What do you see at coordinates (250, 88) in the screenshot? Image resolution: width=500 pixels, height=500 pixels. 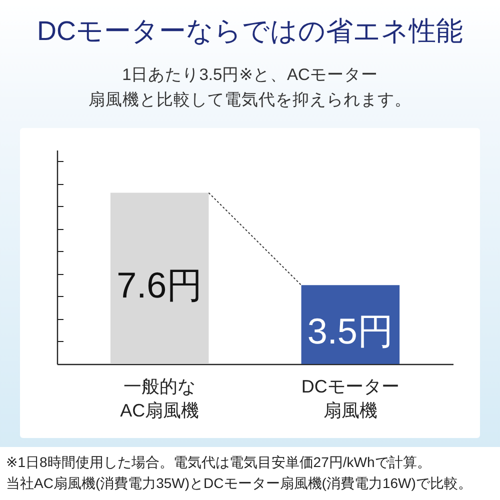 I see `chart-subtitle: 1日あたり3.5円※と、ACモーター扇風機と比較して電気代を抑えられます。` at bounding box center [250, 88].